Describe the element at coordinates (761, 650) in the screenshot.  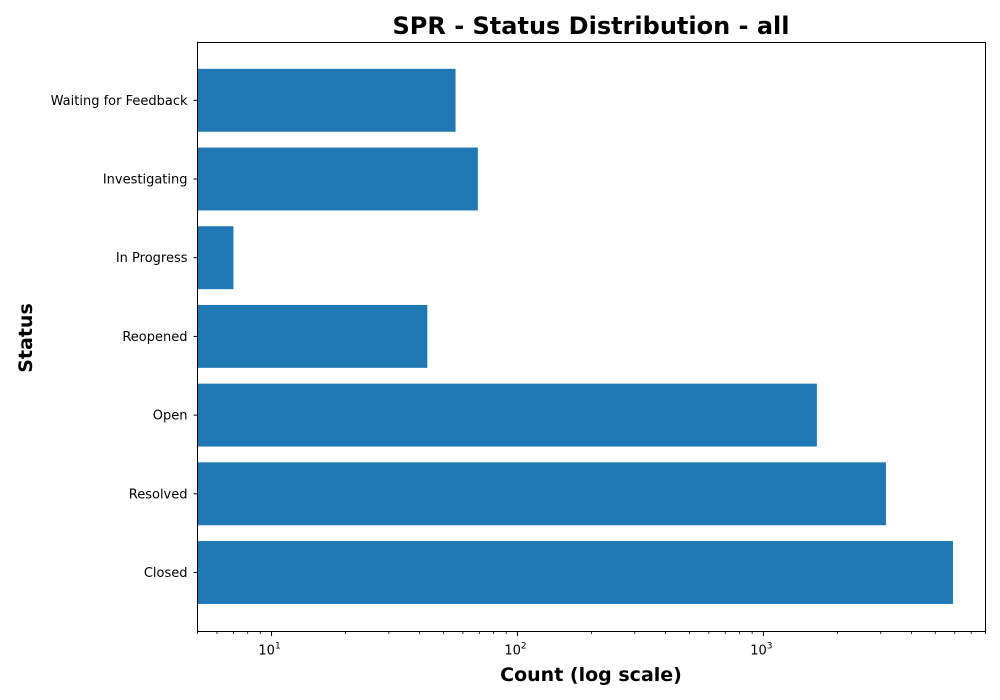
I see `x-tick-label: 10³` at that location.